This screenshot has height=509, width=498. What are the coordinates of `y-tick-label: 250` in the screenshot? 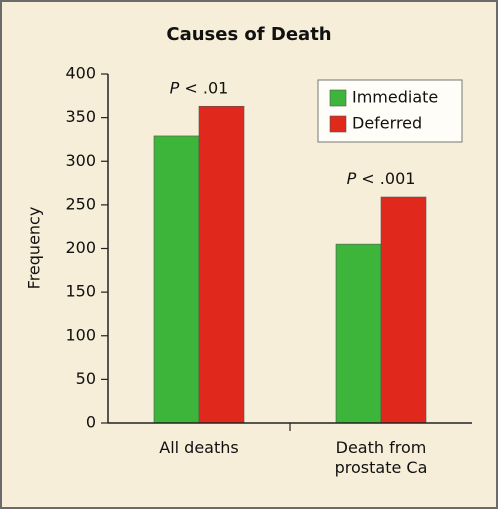 It's located at (80, 203).